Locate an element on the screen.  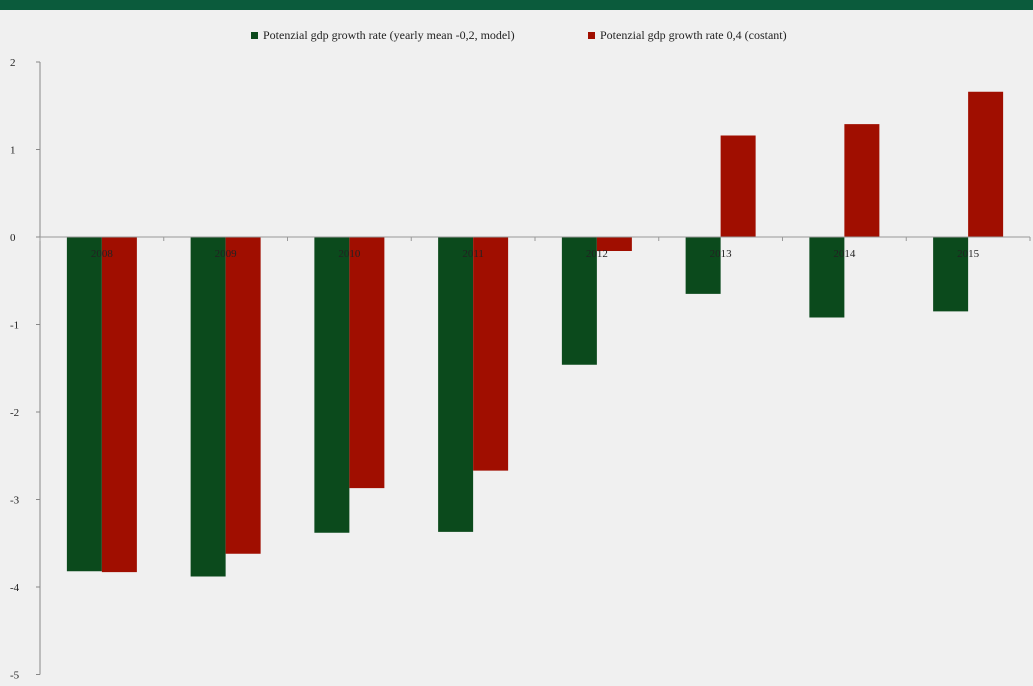
legend-item-constant: Potenzial gdp growth rate 0,4 (costant) is located at coordinates (687, 35).